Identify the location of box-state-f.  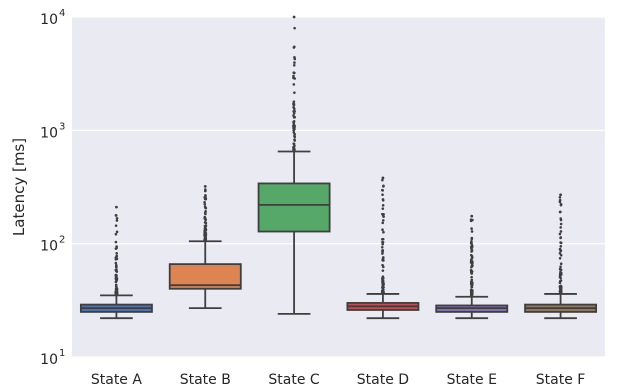
(561, 256).